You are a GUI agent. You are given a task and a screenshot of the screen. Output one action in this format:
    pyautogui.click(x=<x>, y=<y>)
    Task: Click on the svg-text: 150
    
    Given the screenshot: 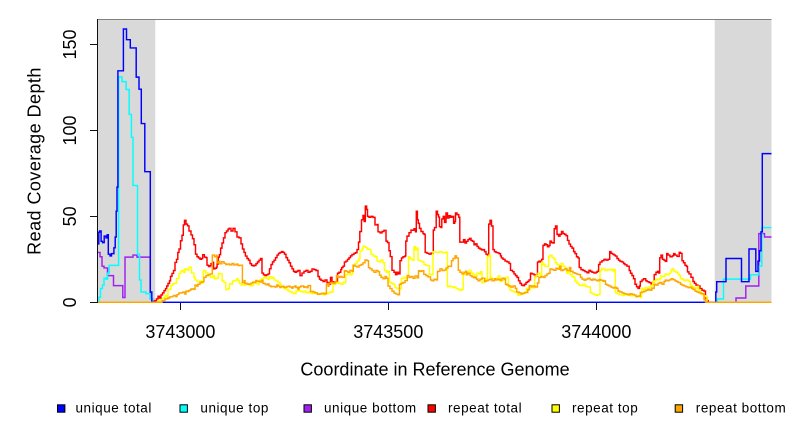 What is the action you would take?
    pyautogui.click(x=70, y=44)
    